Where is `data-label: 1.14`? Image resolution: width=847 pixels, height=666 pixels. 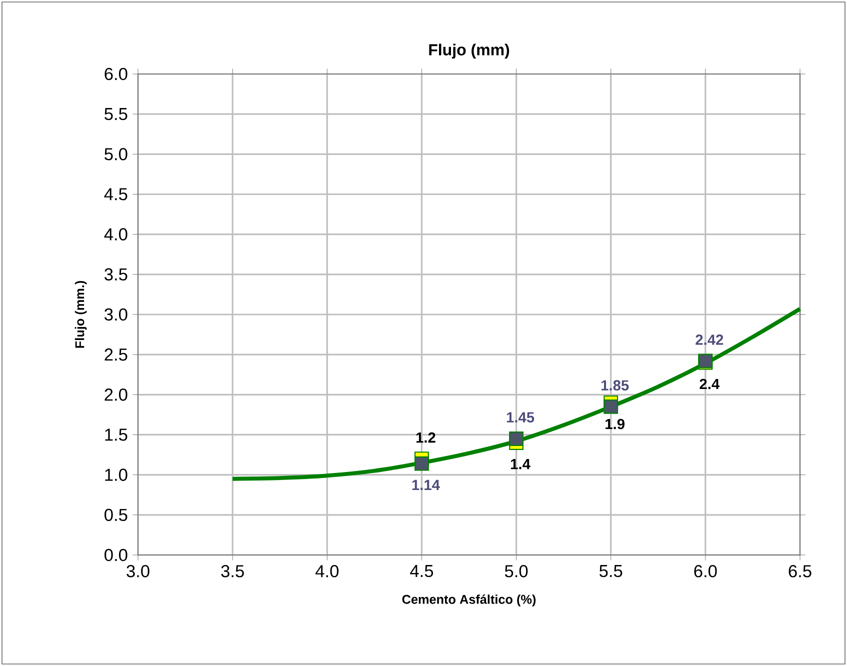 data-label: 1.14 is located at coordinates (426, 485).